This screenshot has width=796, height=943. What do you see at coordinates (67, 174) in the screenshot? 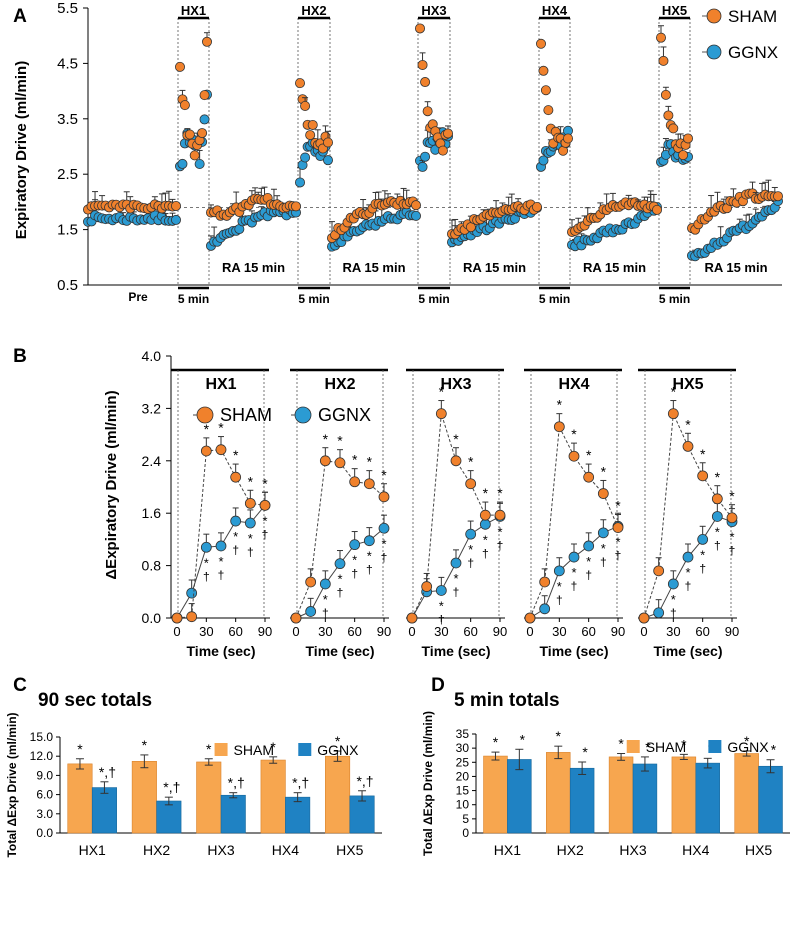
I see `y-tick-label: 2.5` at bounding box center [67, 174].